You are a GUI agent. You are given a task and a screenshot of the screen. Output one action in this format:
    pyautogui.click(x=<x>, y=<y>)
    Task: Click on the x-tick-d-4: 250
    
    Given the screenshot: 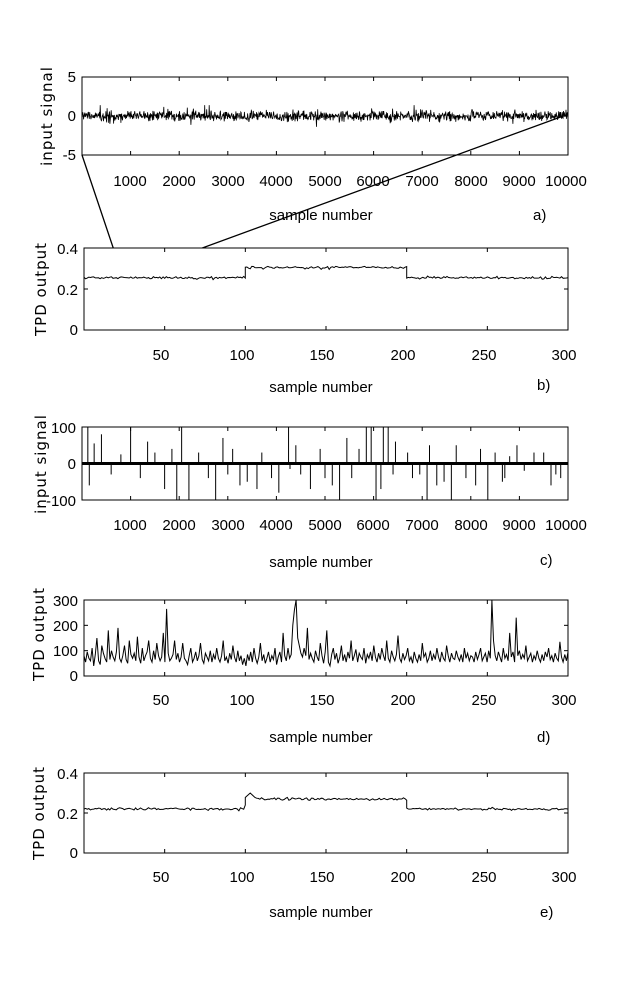 What is the action you would take?
    pyautogui.click(x=483, y=700)
    